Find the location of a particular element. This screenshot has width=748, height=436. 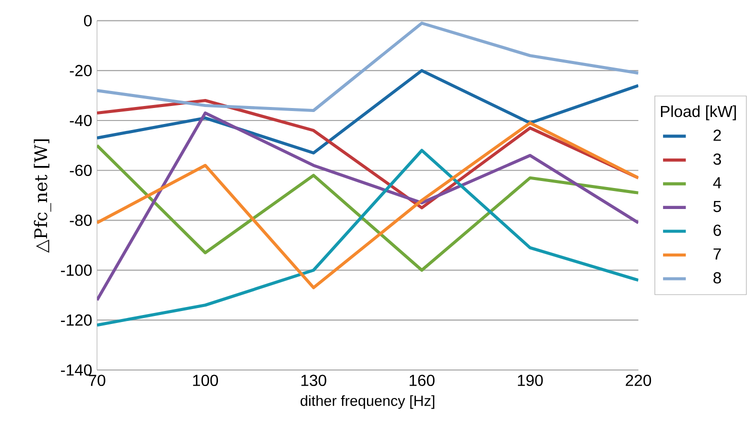

legend-label: 3 is located at coordinates (717, 159).